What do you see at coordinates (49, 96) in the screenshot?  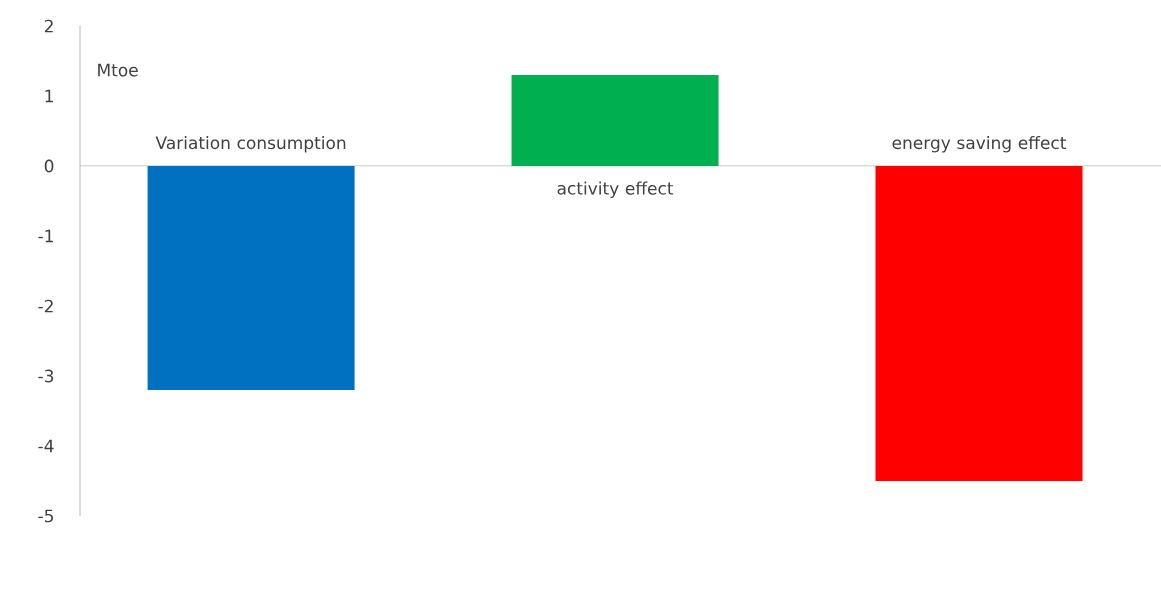 I see `y-tick-label: 1` at bounding box center [49, 96].